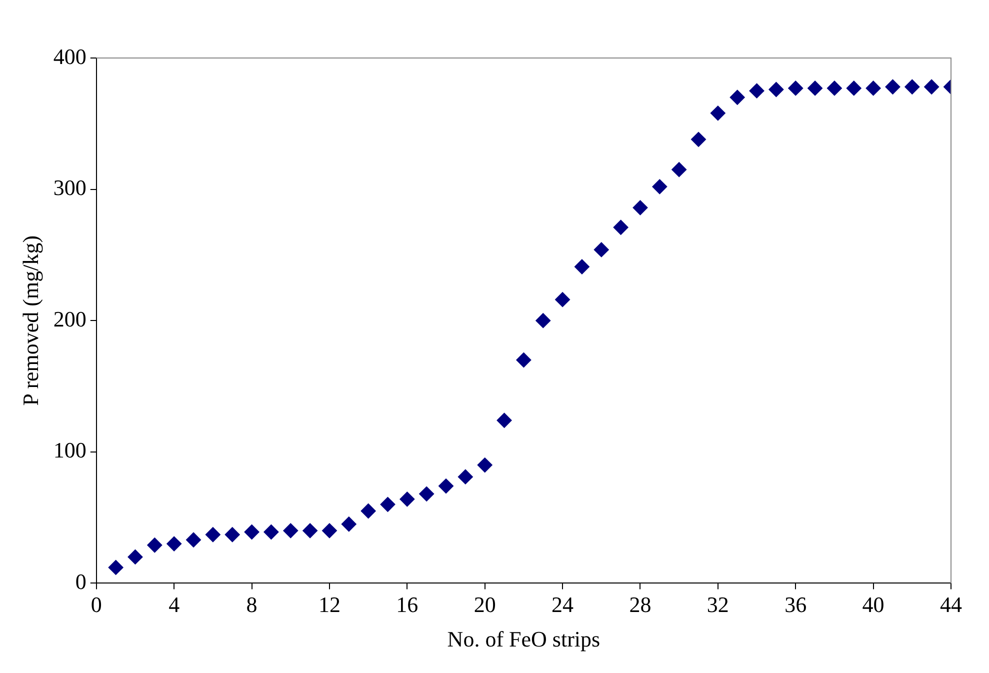 The width and height of the screenshot is (989, 673). I want to click on x-tick-label: 8, so click(252, 605).